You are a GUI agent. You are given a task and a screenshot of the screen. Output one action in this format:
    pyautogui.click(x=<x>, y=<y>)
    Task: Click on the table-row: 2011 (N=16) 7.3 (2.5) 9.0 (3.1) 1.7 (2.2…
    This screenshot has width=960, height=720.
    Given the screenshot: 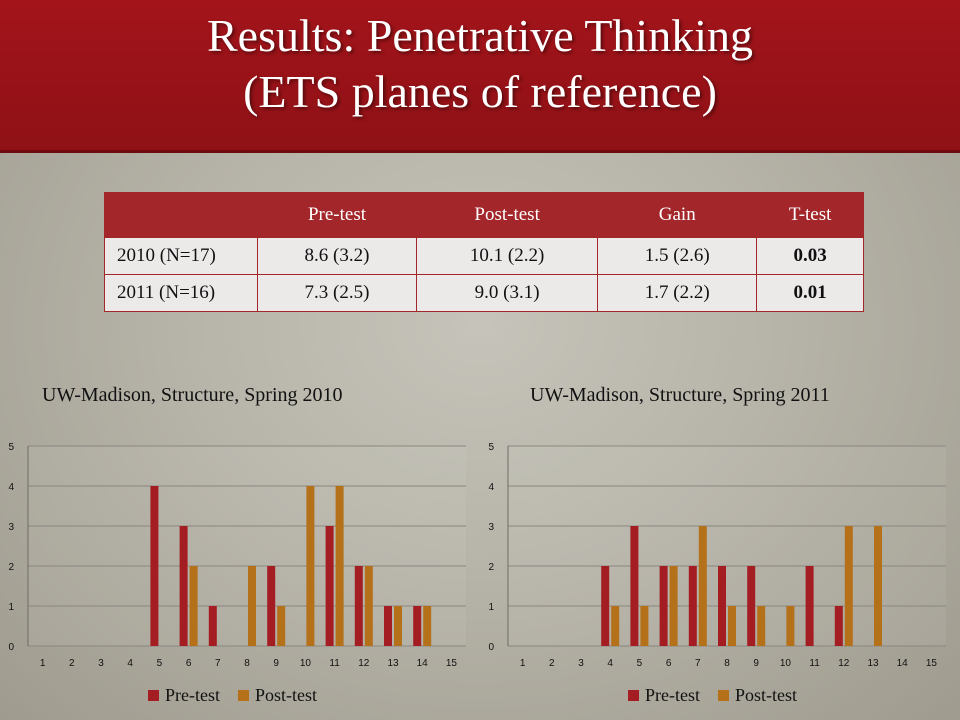 What is the action you would take?
    pyautogui.click(x=484, y=293)
    